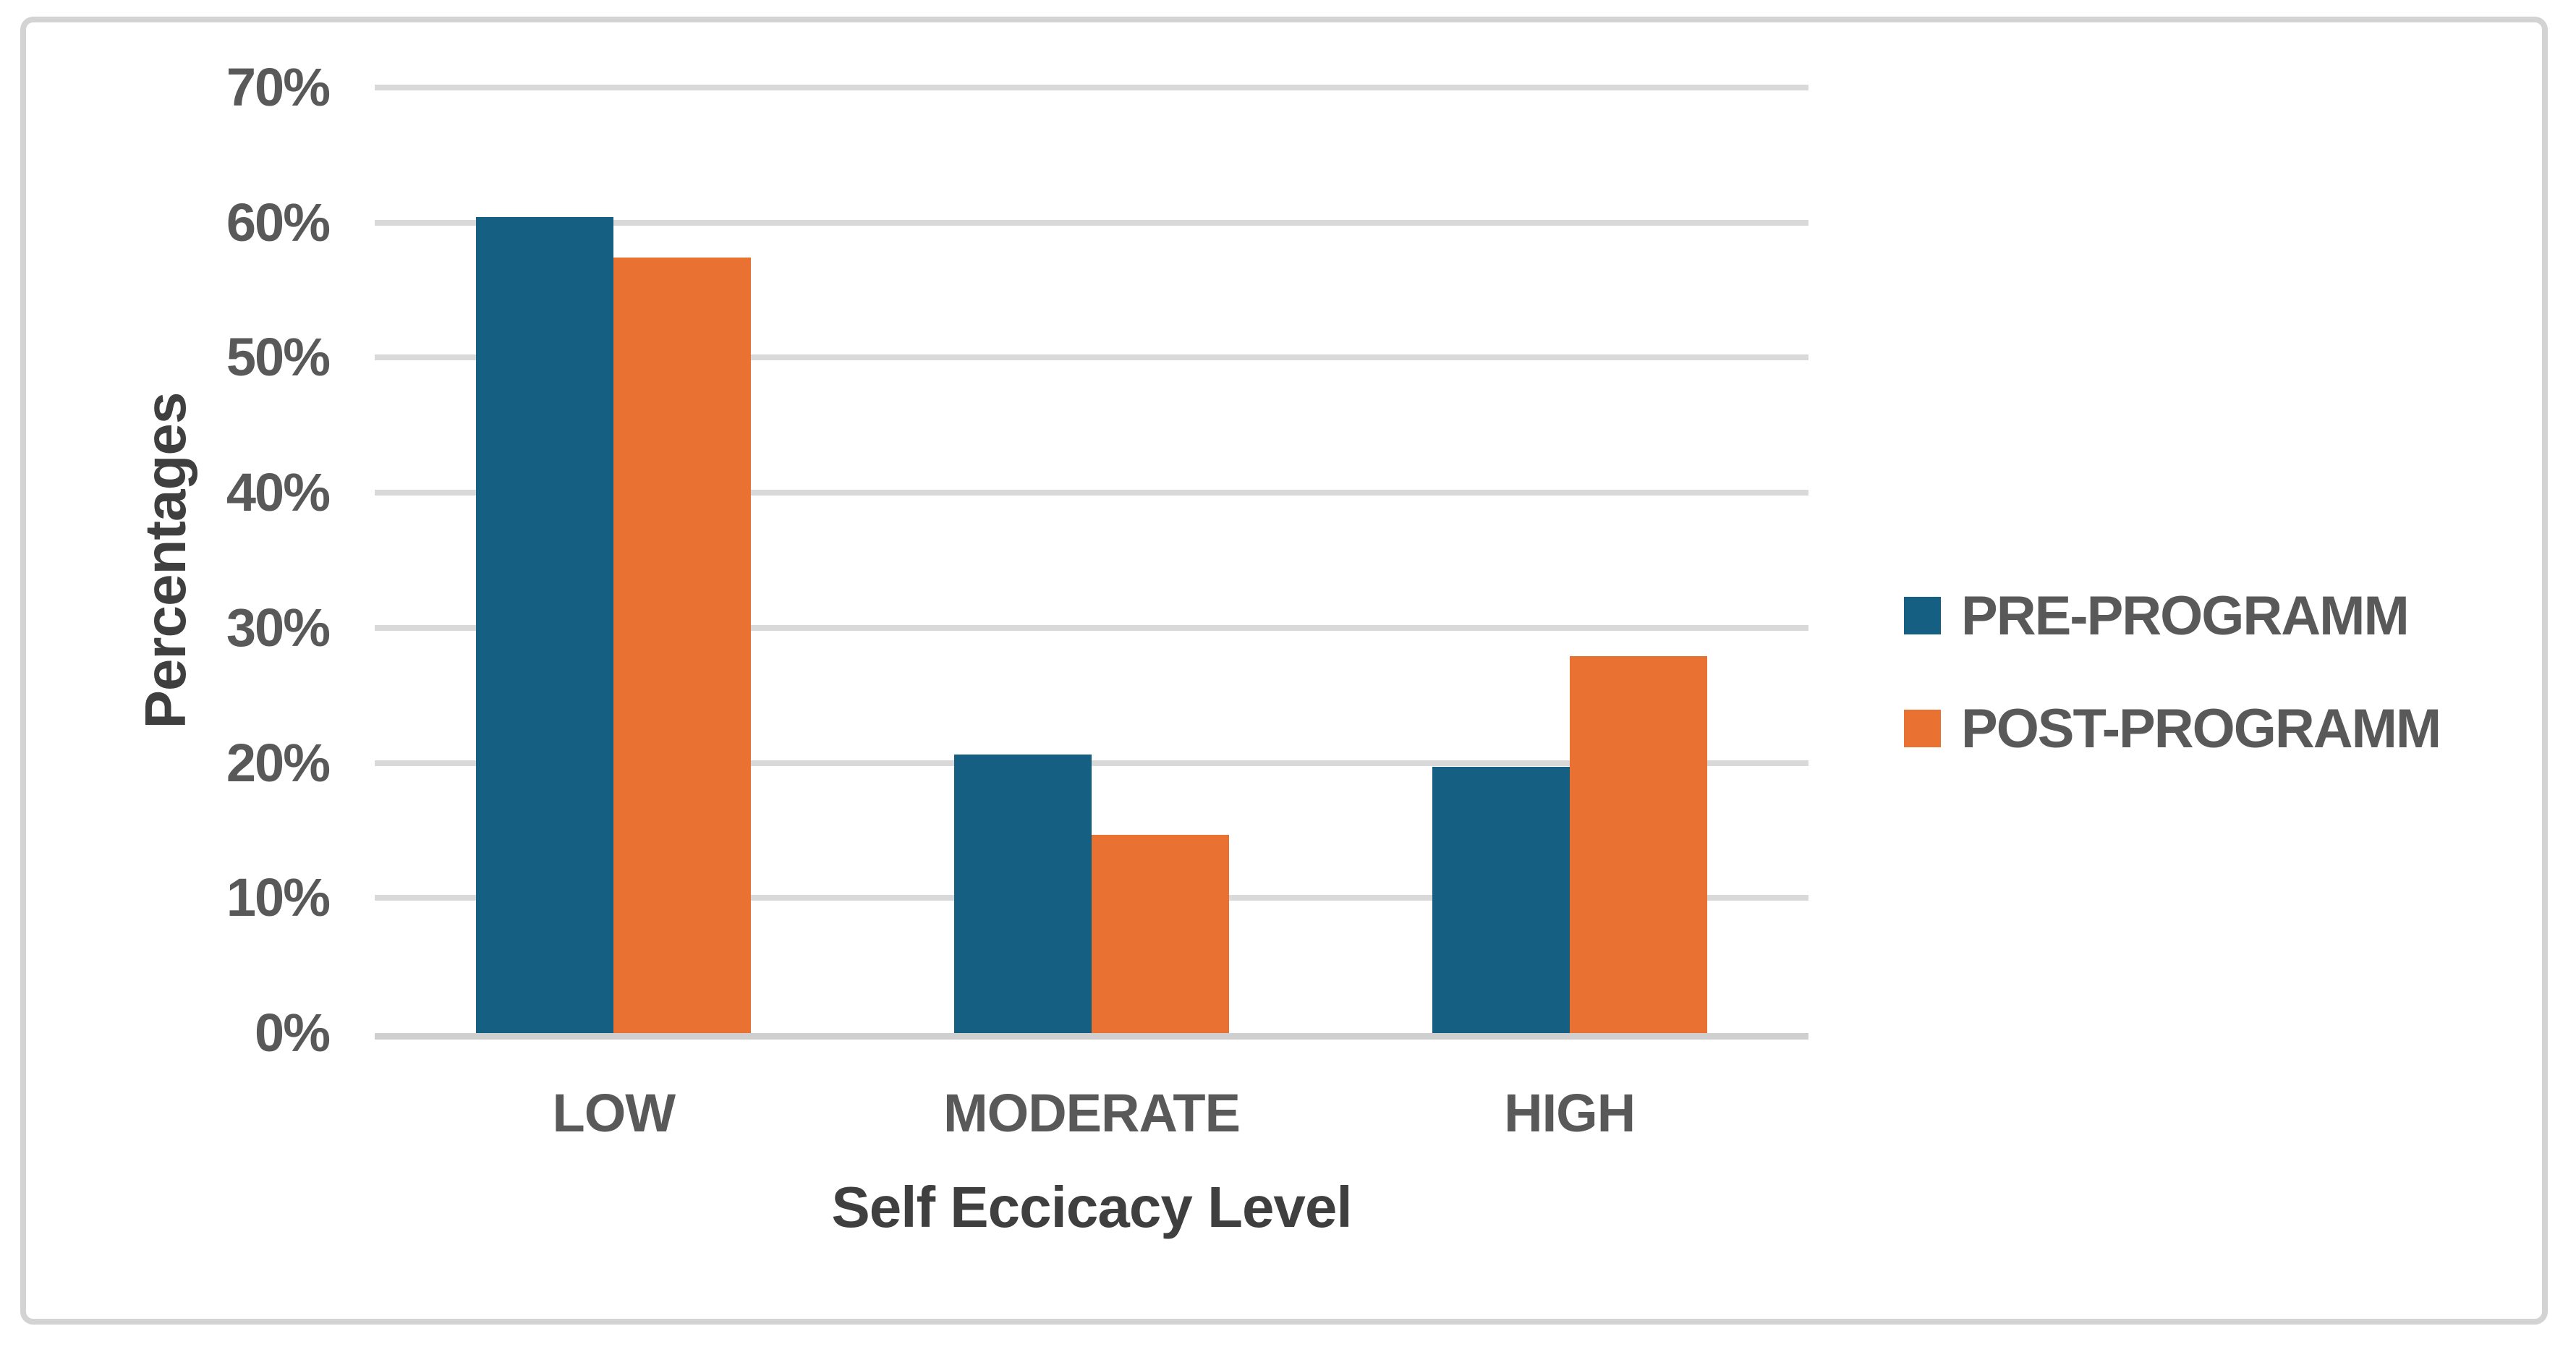 This screenshot has width=2576, height=1347. I want to click on y-tick-label-20: 20%, so click(278, 762).